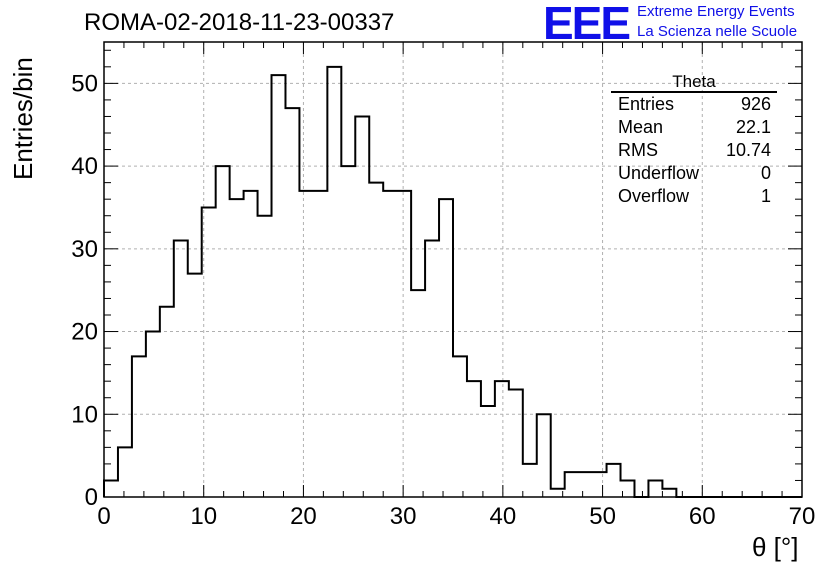 This screenshot has width=836, height=572. I want to click on eee-logo: EEE, so click(587, 24).